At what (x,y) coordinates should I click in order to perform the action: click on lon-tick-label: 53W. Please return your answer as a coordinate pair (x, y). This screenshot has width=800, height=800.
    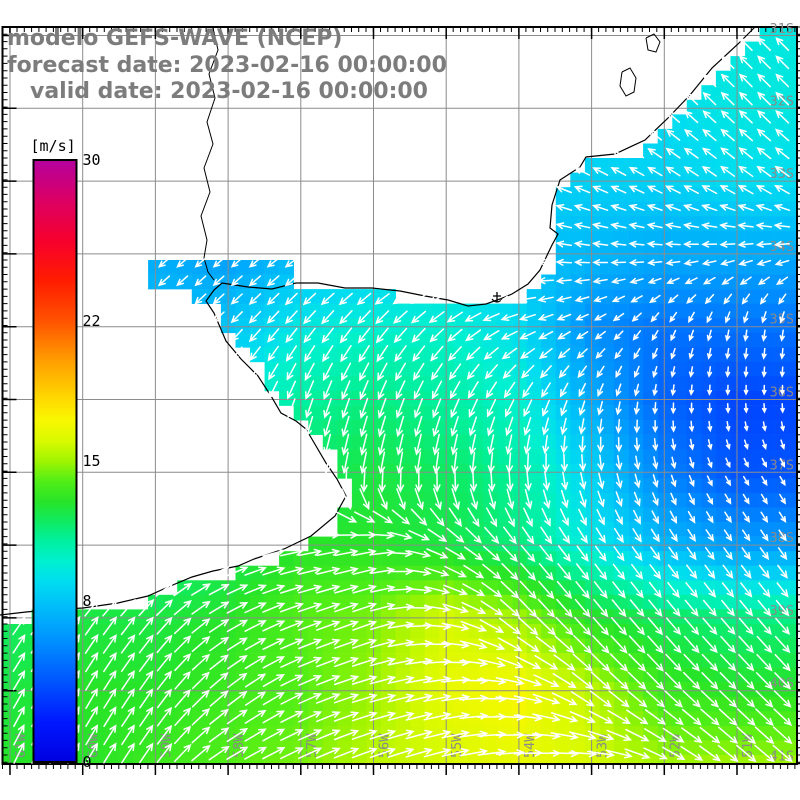
    Looking at the image, I should click on (603, 745).